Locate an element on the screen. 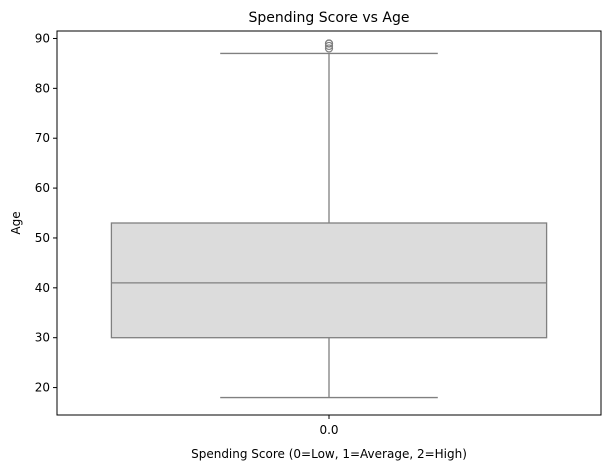 The width and height of the screenshot is (609, 470). y-tick-label: 50 is located at coordinates (42, 238).